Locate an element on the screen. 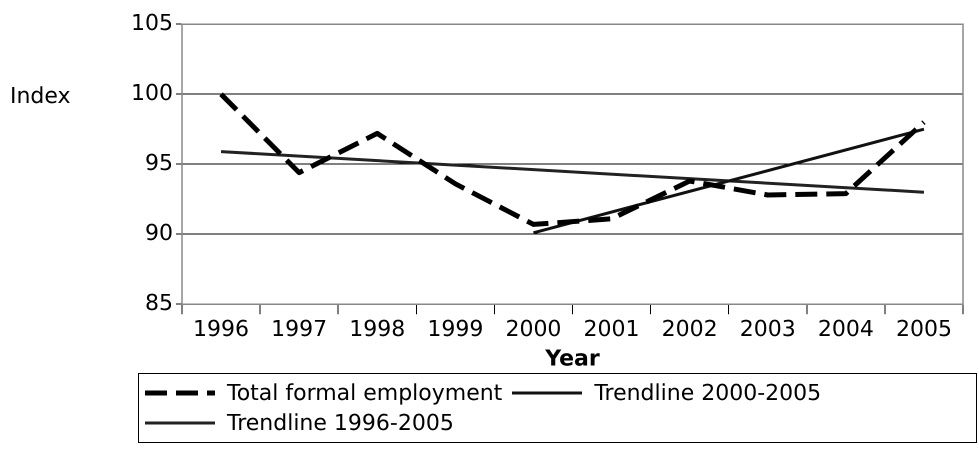  x-tick-label: 2002 is located at coordinates (690, 329).